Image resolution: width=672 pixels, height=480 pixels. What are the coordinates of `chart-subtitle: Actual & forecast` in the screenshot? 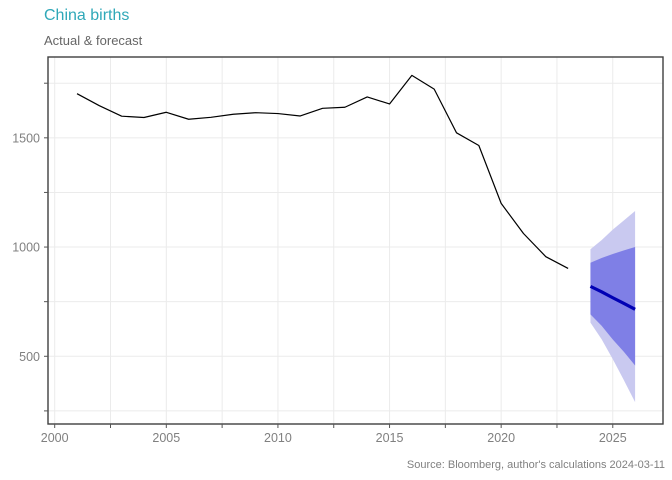 It's located at (93, 40).